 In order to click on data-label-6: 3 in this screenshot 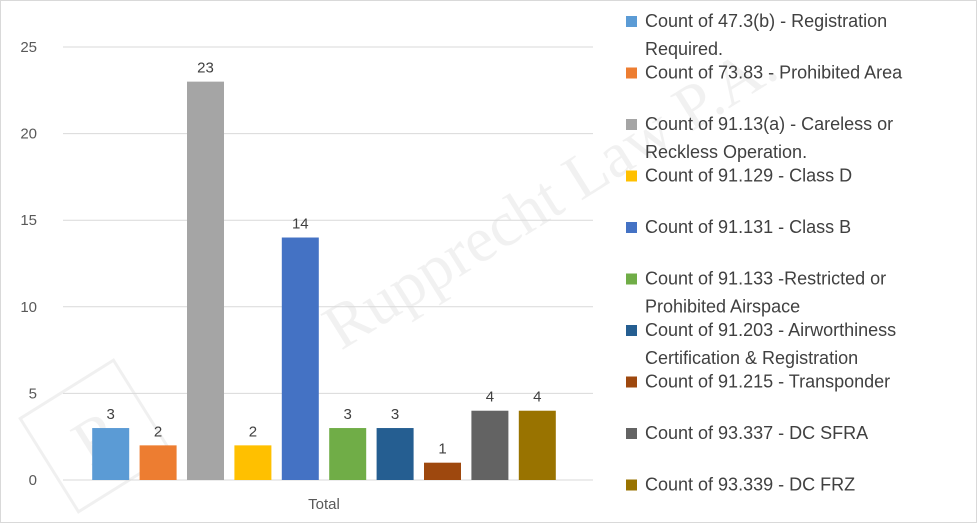, I will do `click(348, 414)`.